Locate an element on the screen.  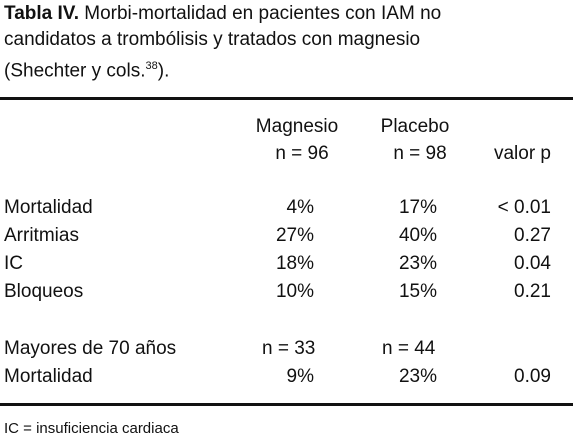
row-label: Bloqueos is located at coordinates (44, 291).